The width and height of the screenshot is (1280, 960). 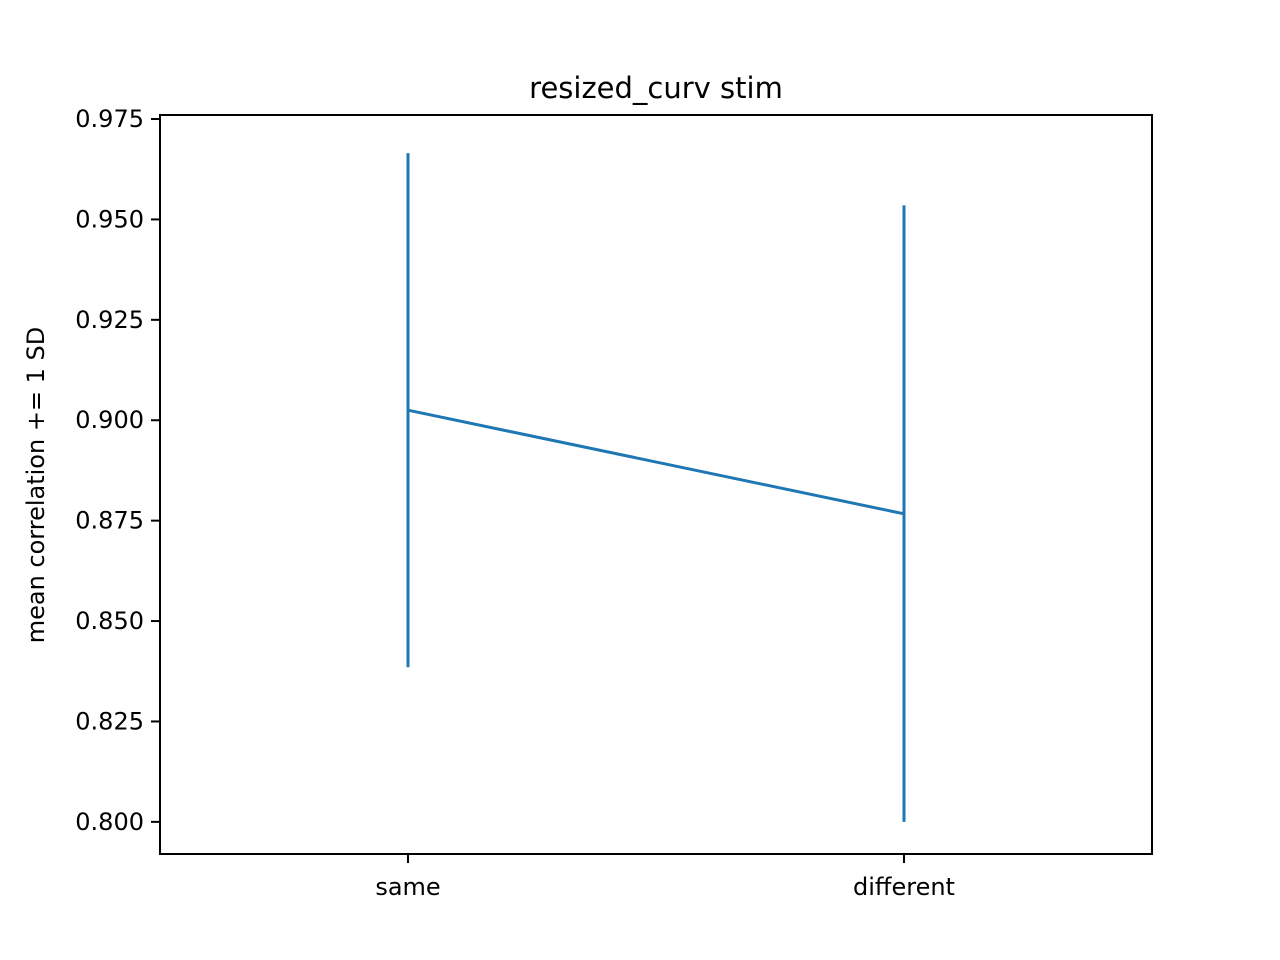 I want to click on series-line, so click(x=656, y=462).